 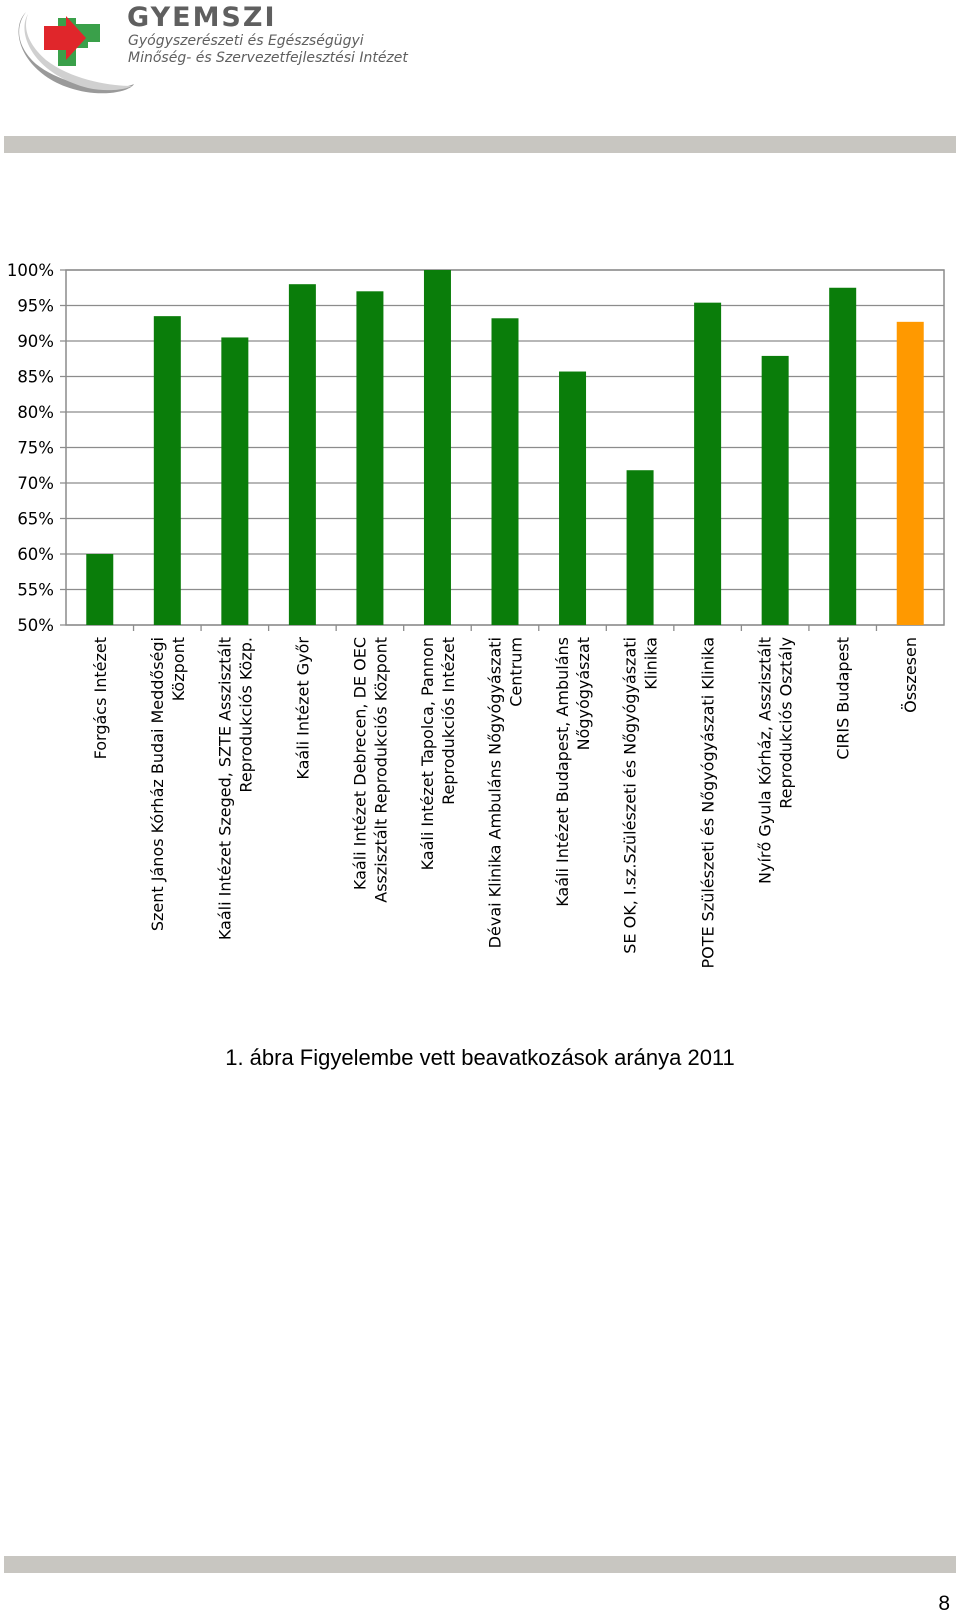 I want to click on x-category-label: Kaáli Intézet Szeged, SZTE Asszisztált, so click(x=224, y=788).